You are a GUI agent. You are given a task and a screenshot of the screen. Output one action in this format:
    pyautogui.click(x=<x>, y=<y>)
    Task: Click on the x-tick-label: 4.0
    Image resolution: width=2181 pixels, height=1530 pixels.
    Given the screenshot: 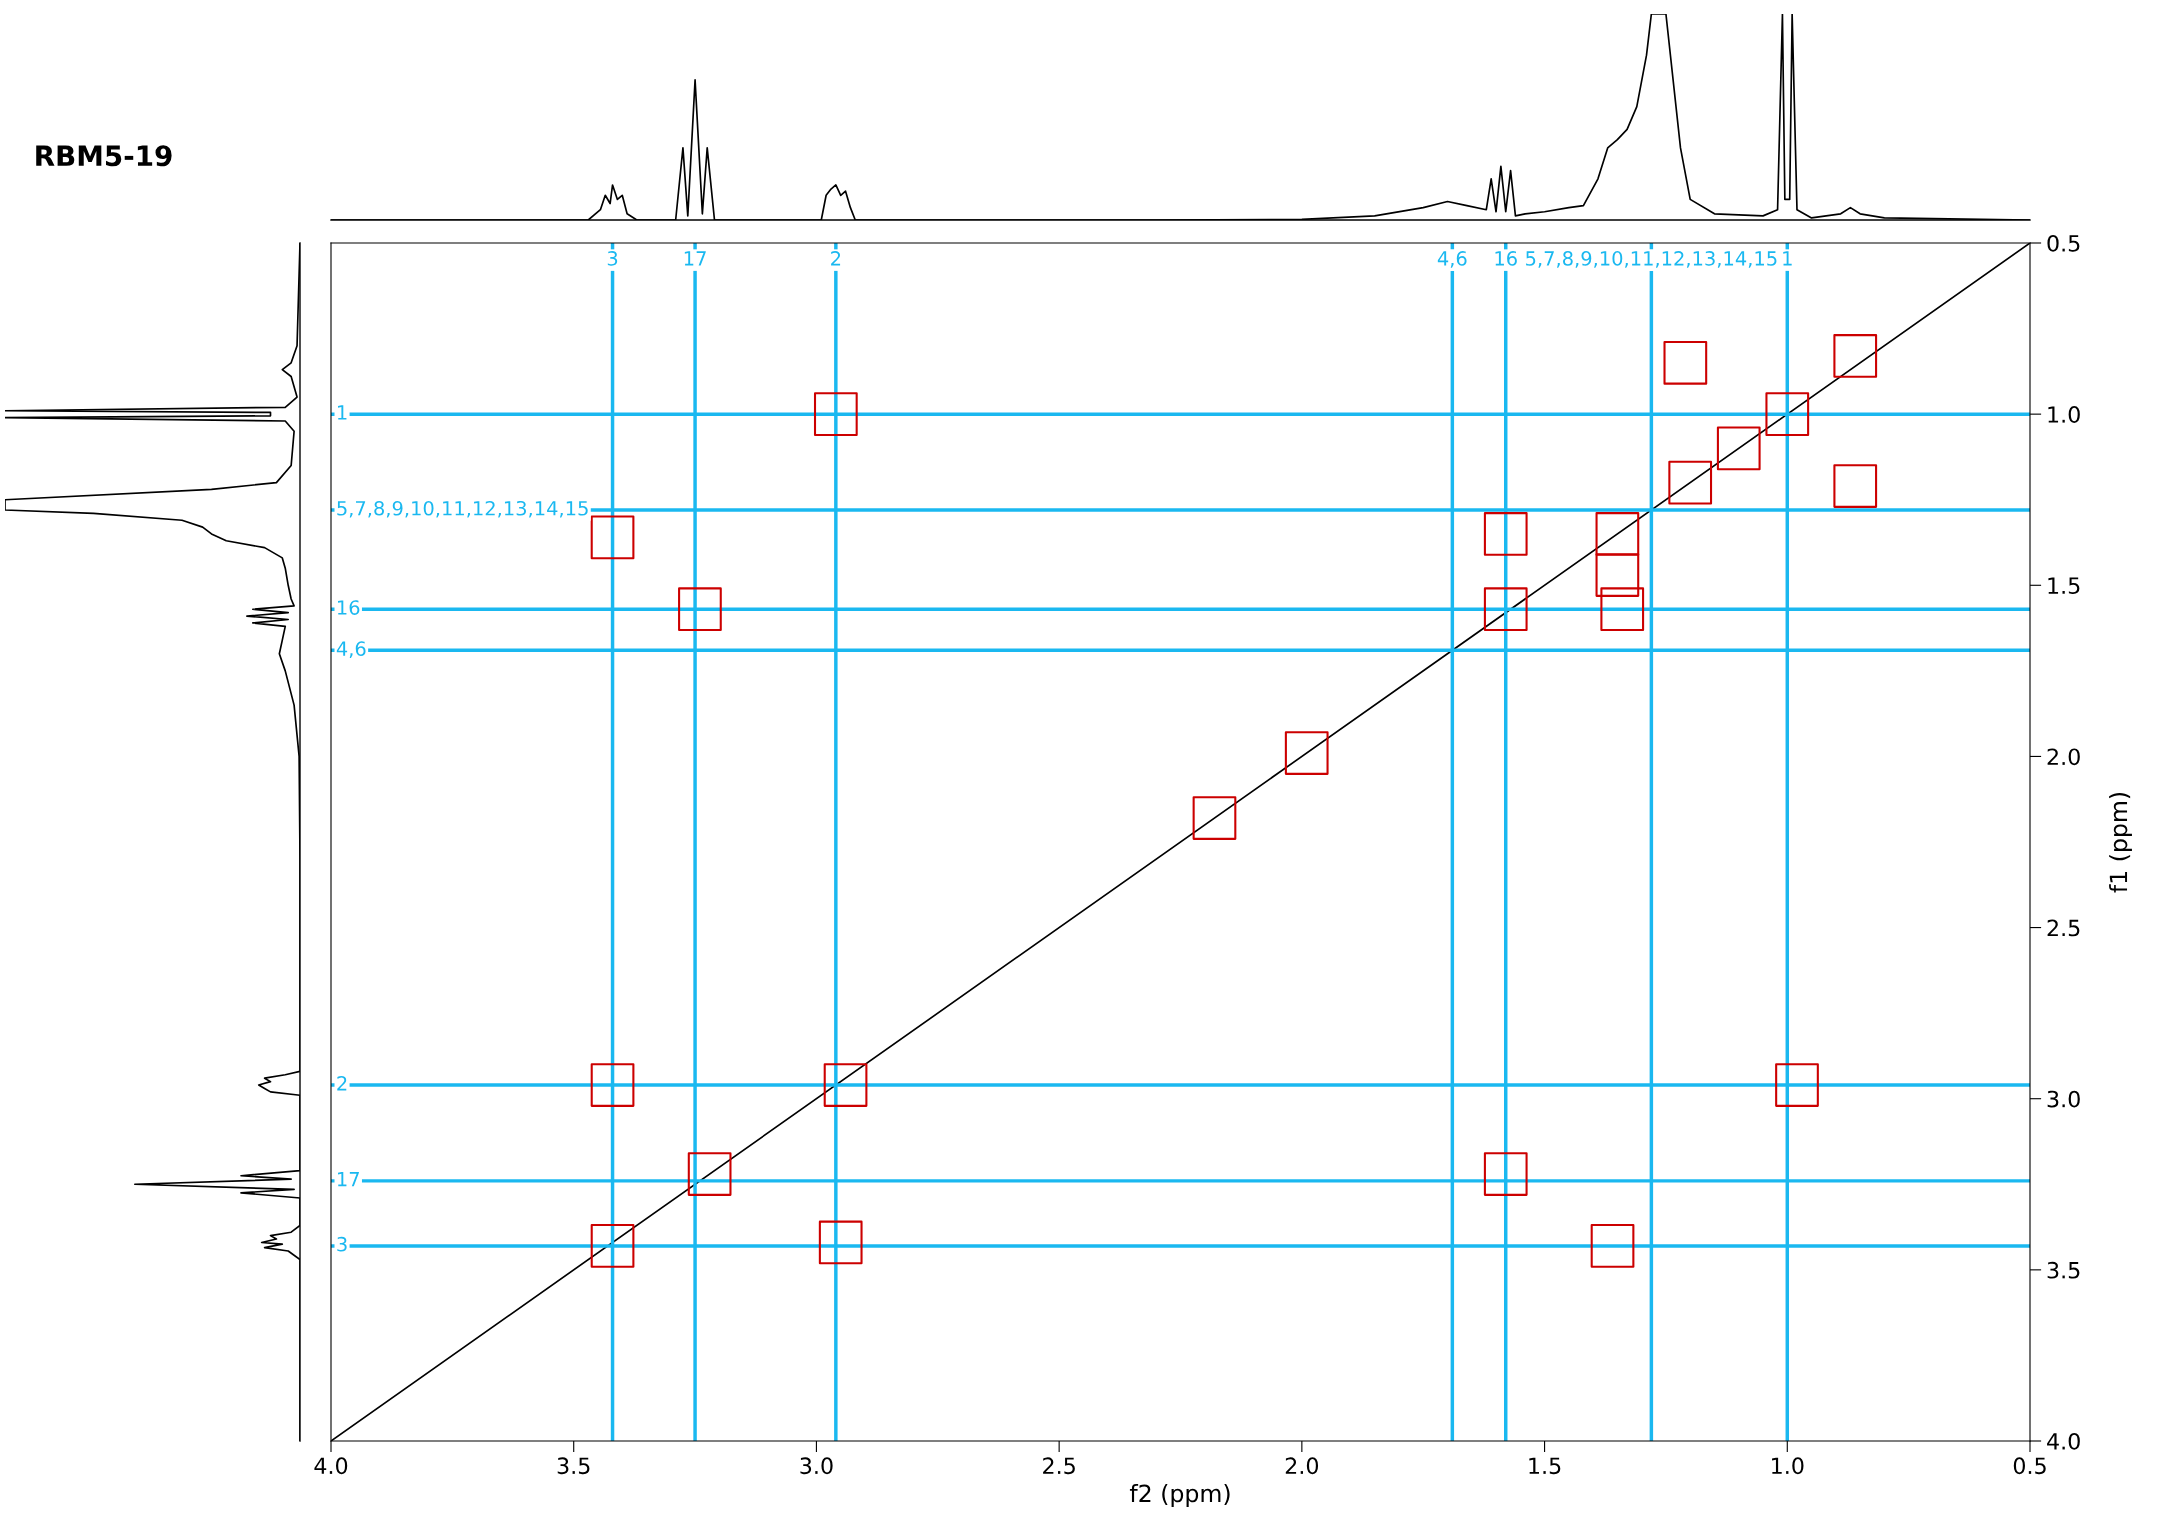 What is the action you would take?
    pyautogui.click(x=331, y=1466)
    